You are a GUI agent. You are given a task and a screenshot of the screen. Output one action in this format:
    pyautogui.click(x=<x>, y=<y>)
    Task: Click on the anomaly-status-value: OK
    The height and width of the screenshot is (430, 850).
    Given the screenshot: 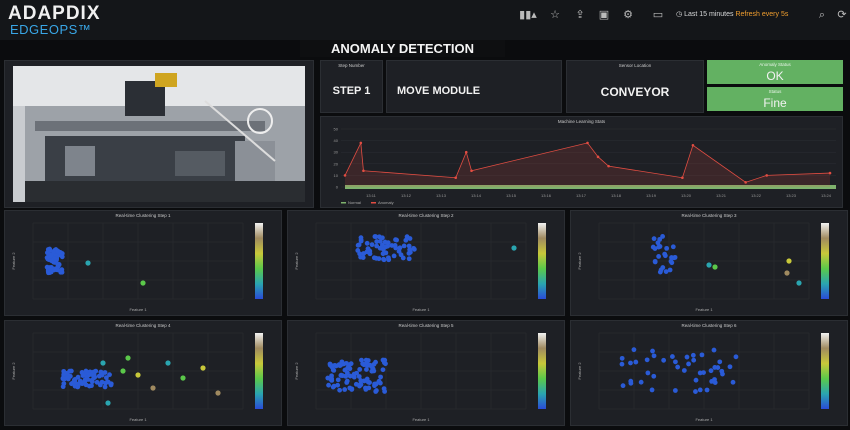 What is the action you would take?
    pyautogui.click(x=775, y=76)
    